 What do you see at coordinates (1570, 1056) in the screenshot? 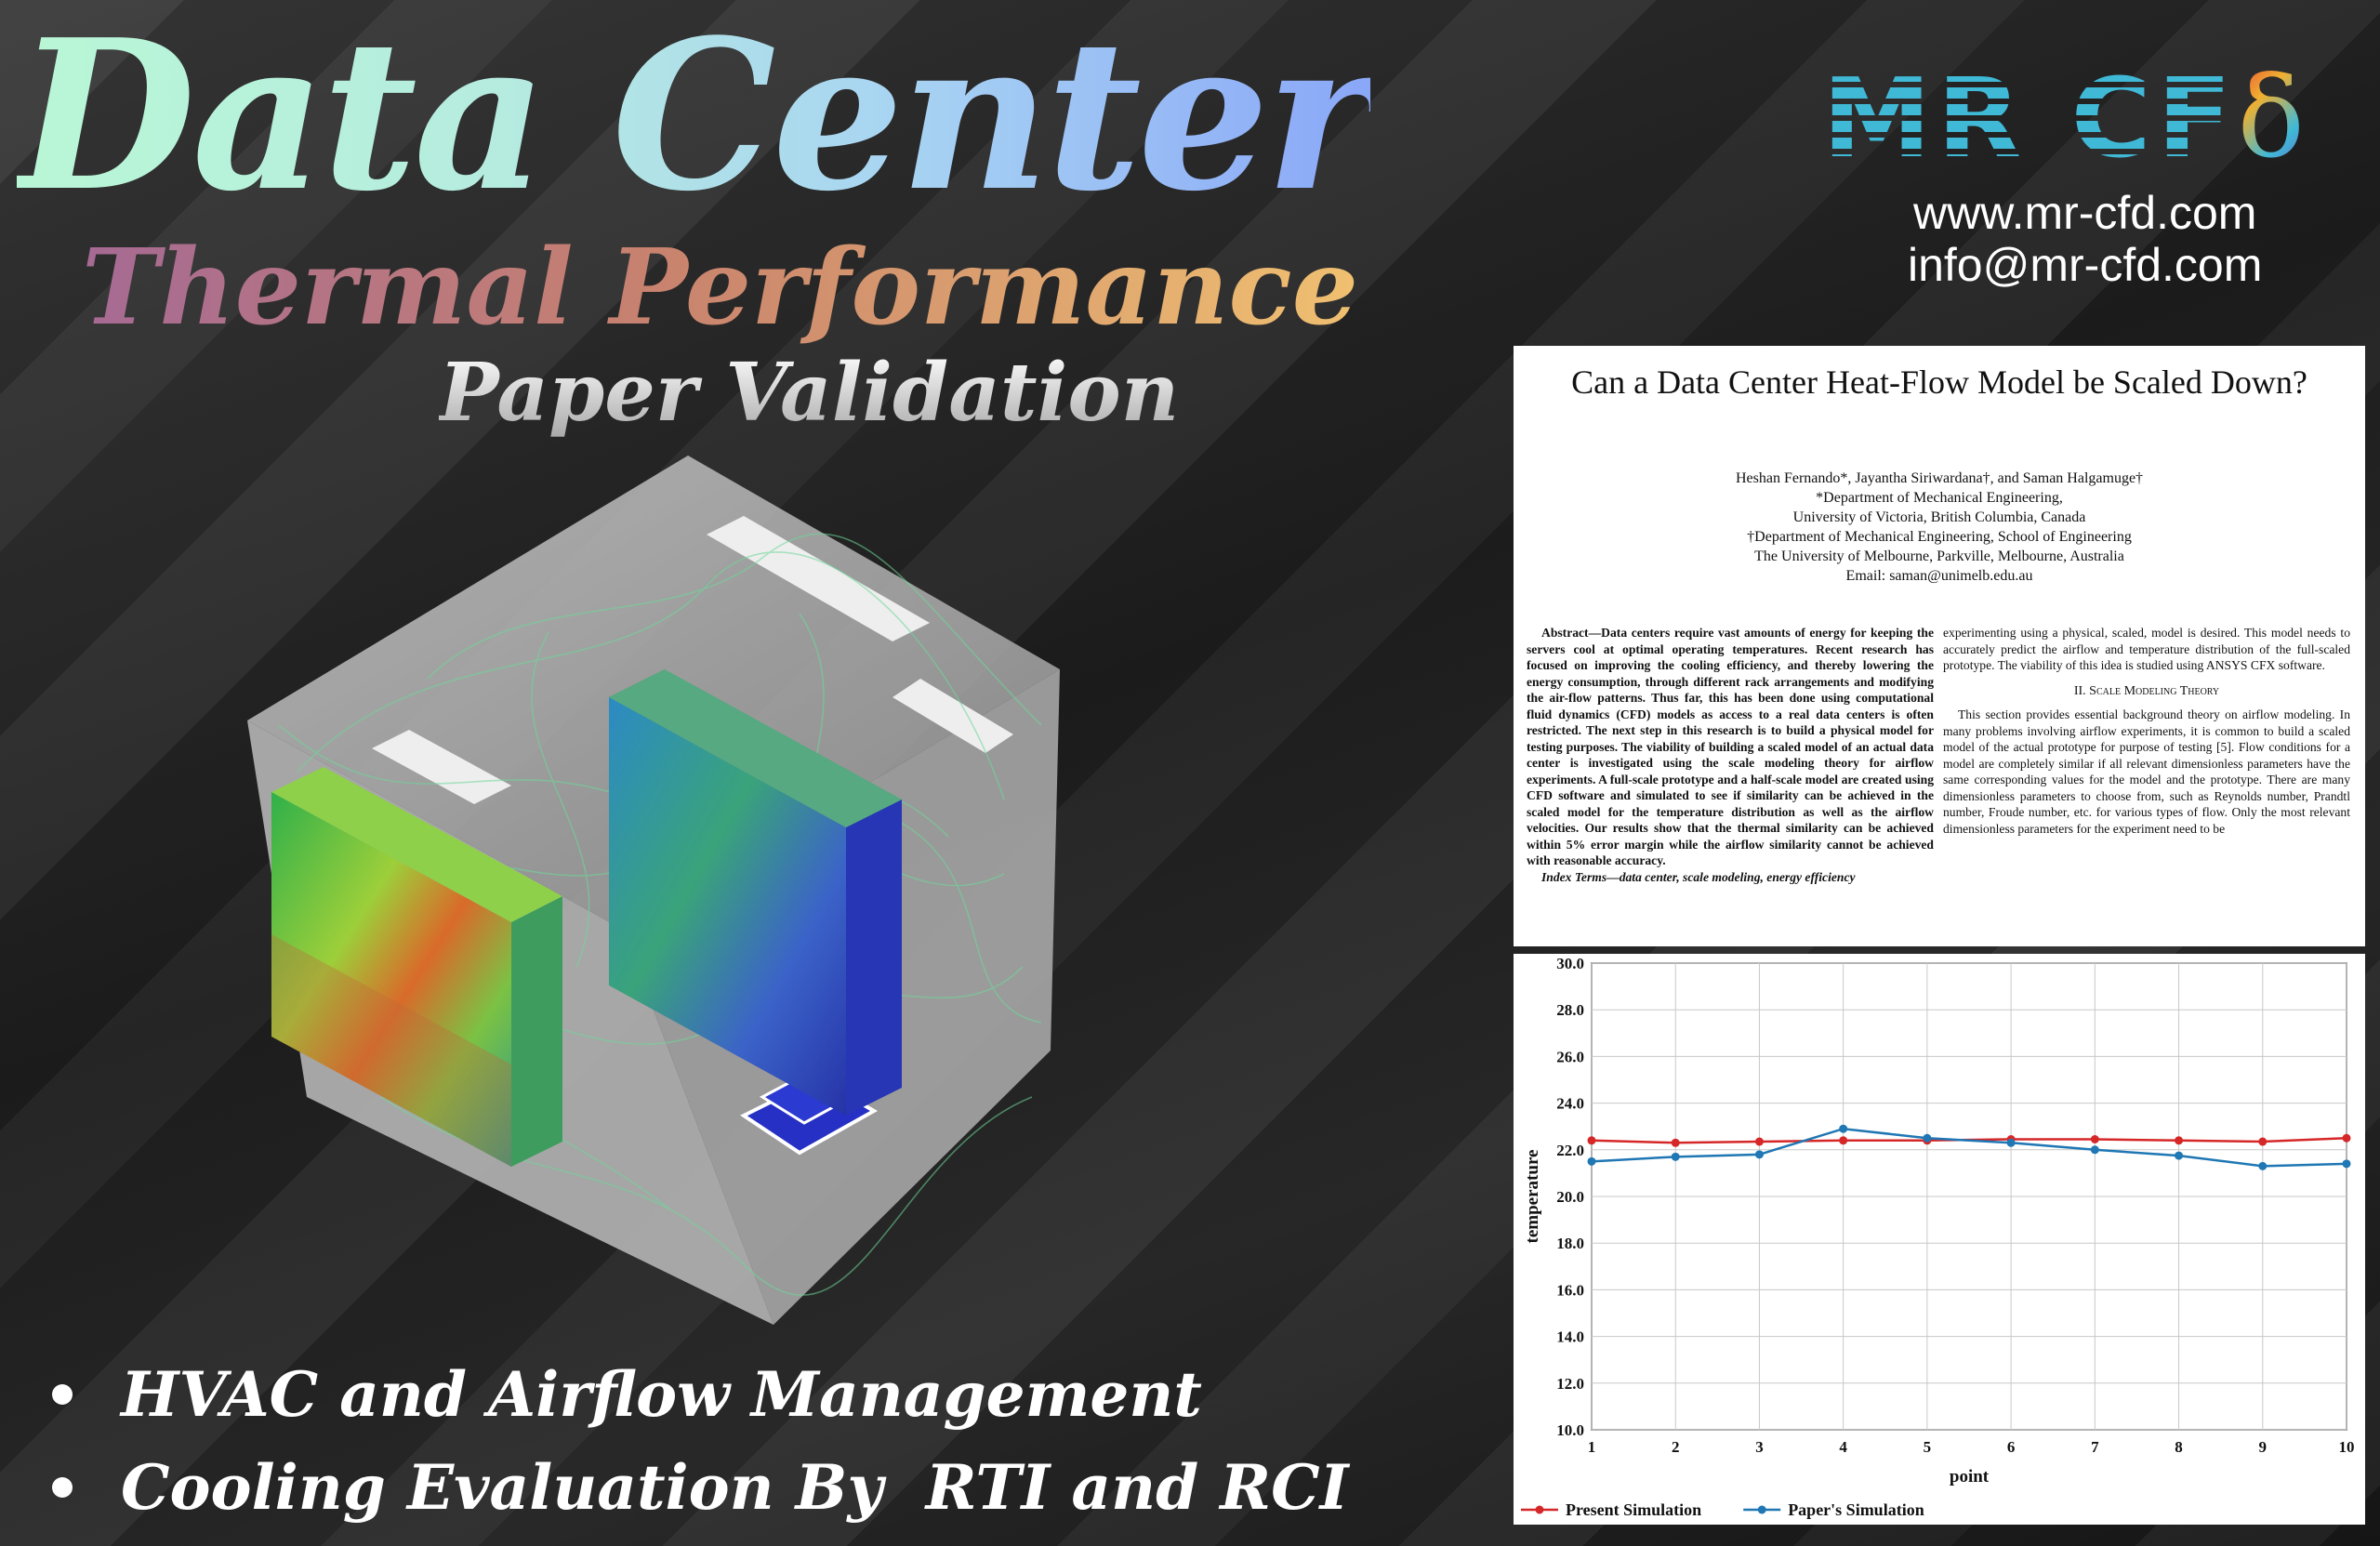
I see `y-tick-label: 26.0` at bounding box center [1570, 1056].